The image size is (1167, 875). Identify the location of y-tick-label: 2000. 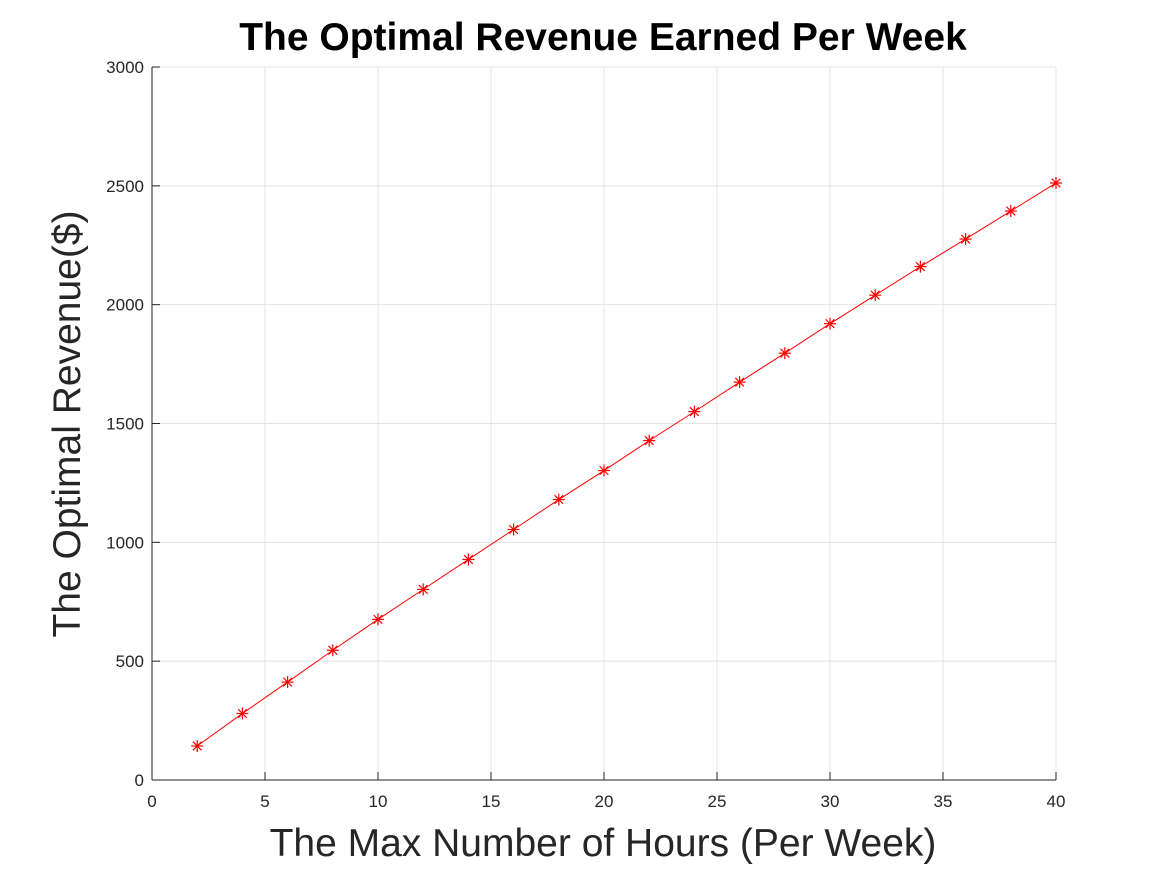
(125, 305).